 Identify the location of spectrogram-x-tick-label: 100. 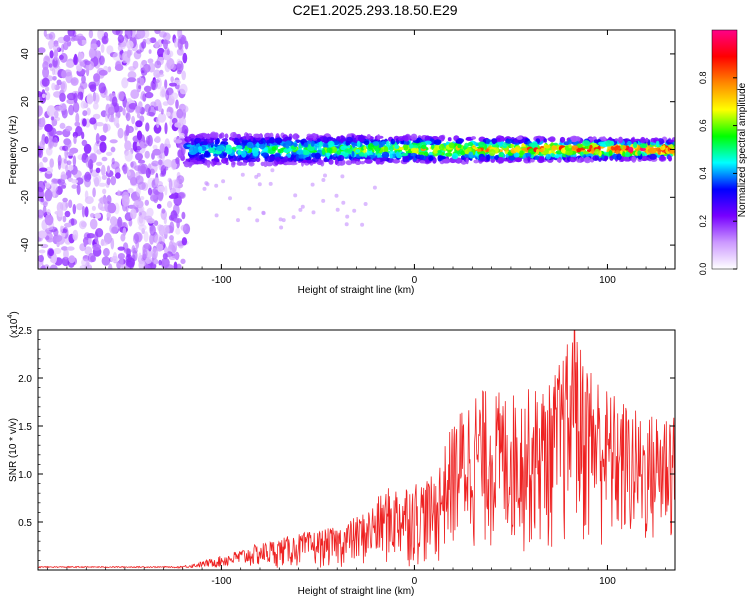
(607, 280).